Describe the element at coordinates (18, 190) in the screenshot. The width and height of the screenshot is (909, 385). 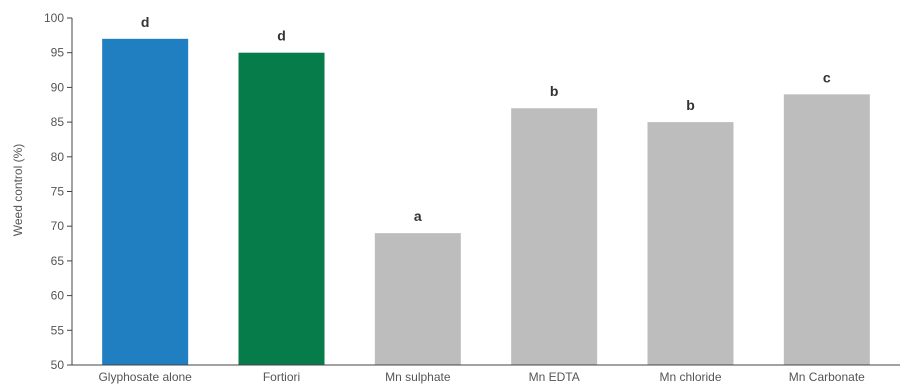
I see `y-axis-title: Weed control (%)` at that location.